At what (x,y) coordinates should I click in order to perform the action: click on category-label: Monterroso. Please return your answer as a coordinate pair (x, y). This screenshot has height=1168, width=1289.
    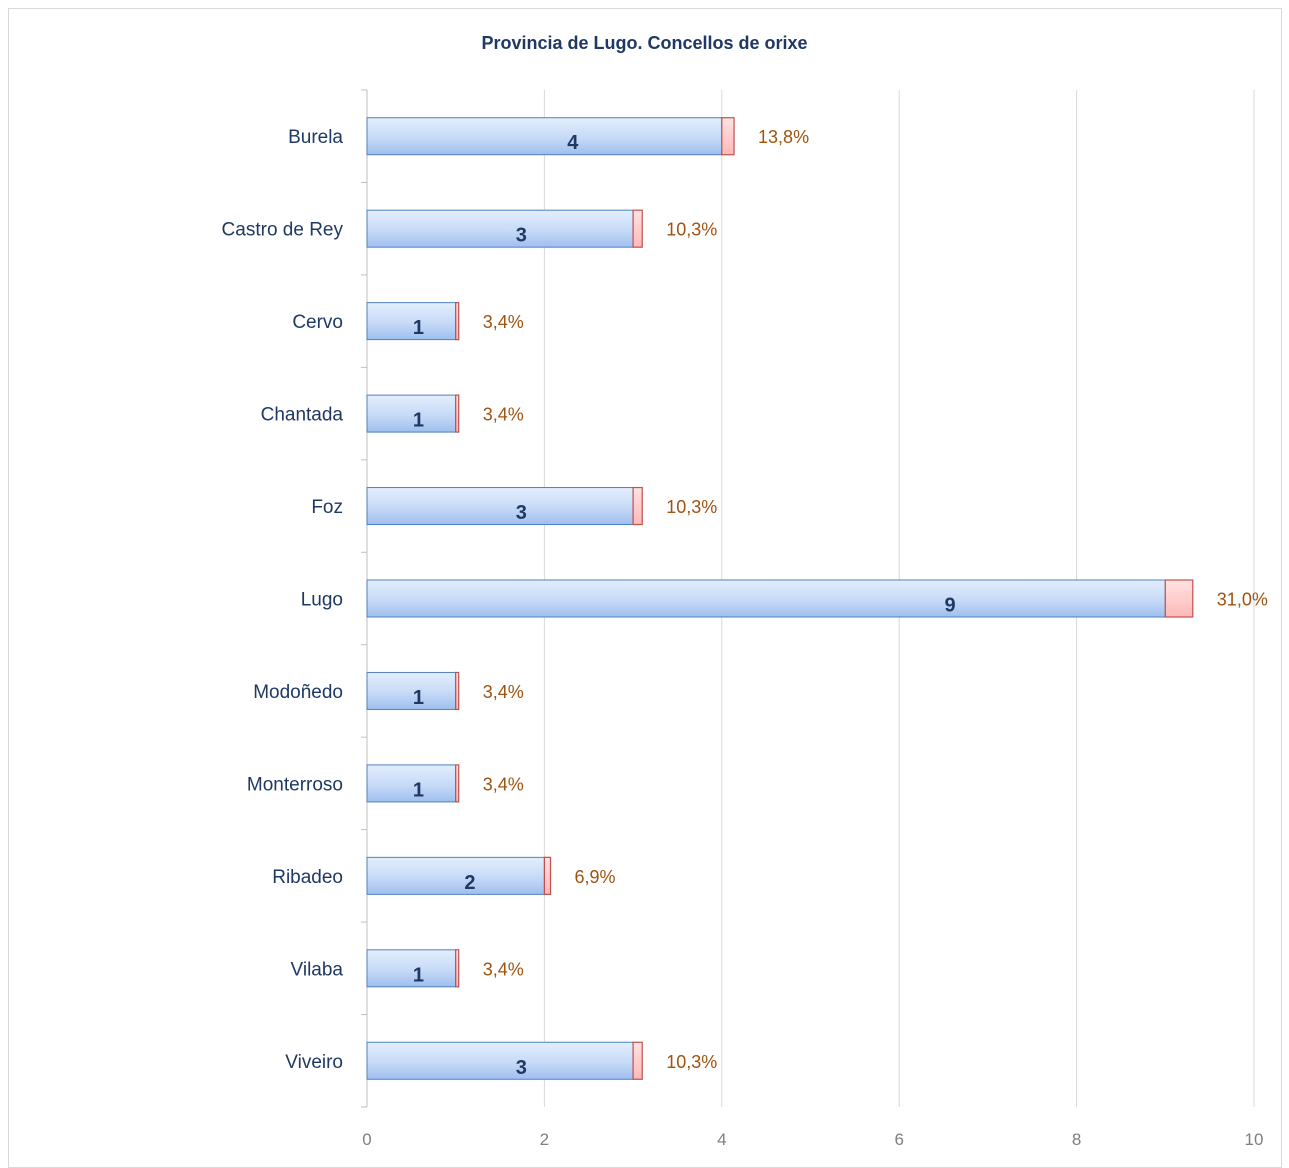
    Looking at the image, I should click on (295, 784).